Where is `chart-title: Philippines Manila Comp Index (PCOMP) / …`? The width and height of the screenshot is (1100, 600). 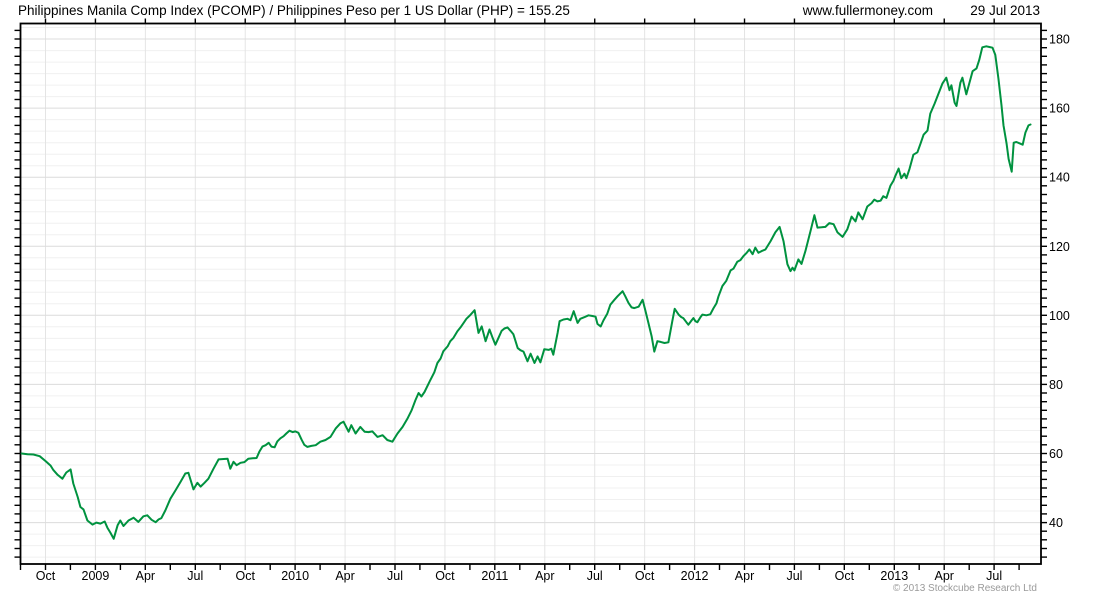 chart-title: Philippines Manila Comp Index (PCOMP) / … is located at coordinates (294, 10).